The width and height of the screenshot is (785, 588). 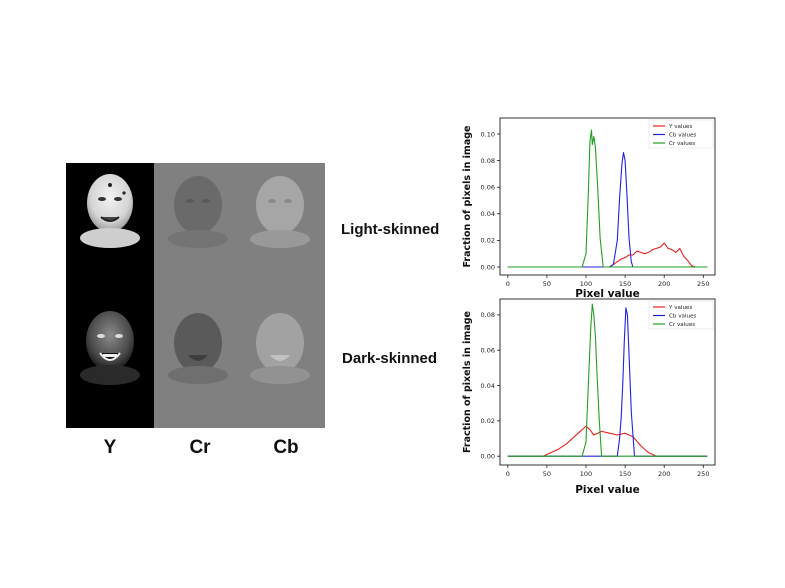 I want to click on row-label-light: Light-skinned, so click(x=390, y=229).